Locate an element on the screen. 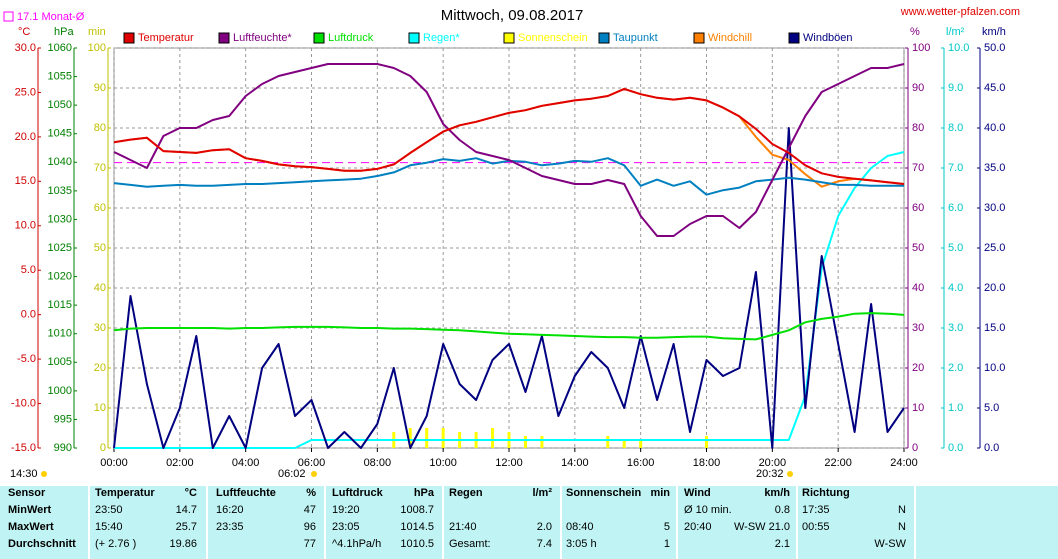 The image size is (1058, 559). y-tick-label: 1025 is located at coordinates (60, 248).